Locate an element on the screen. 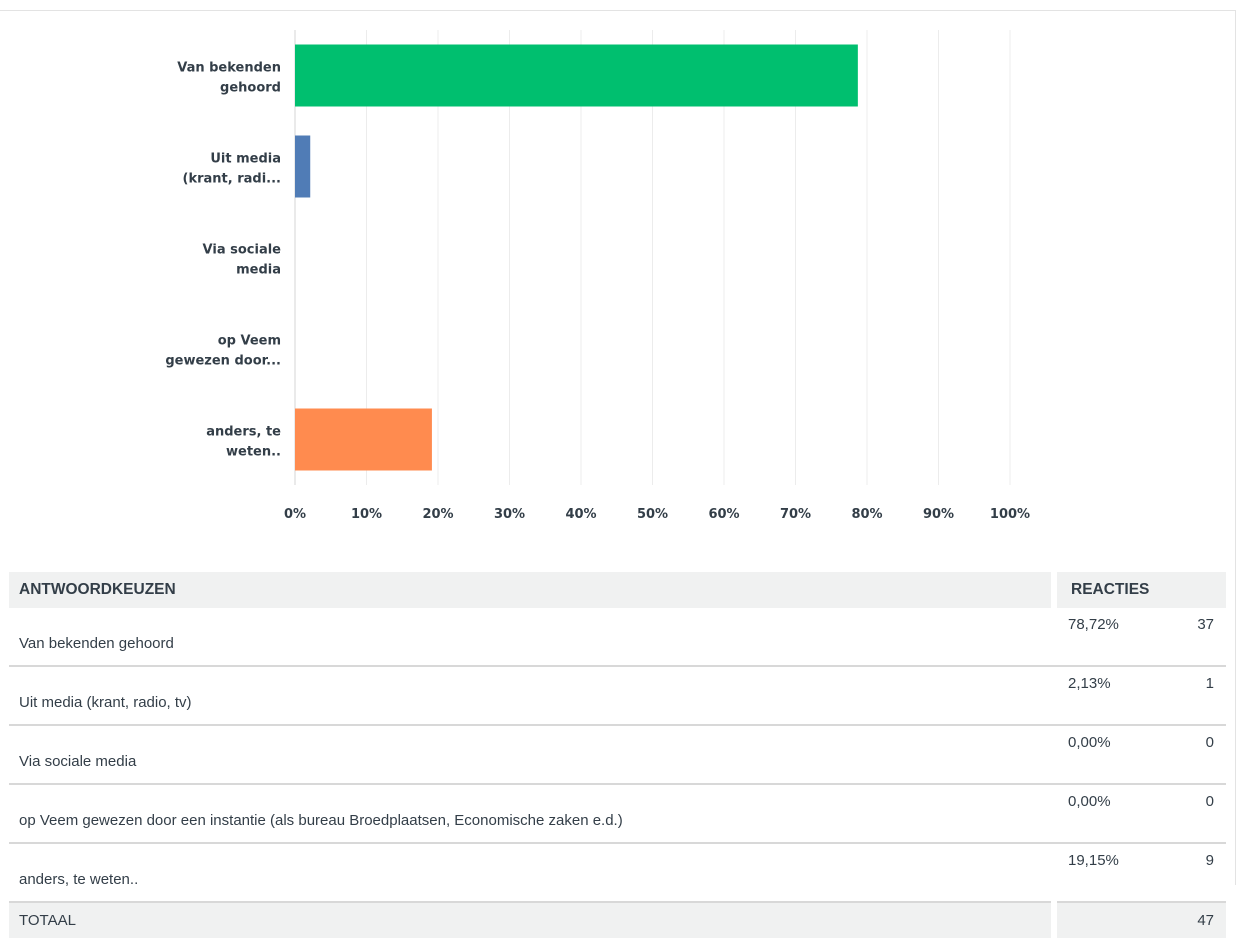  table-row: Via sociale media 0,00% 0 is located at coordinates (617, 755).